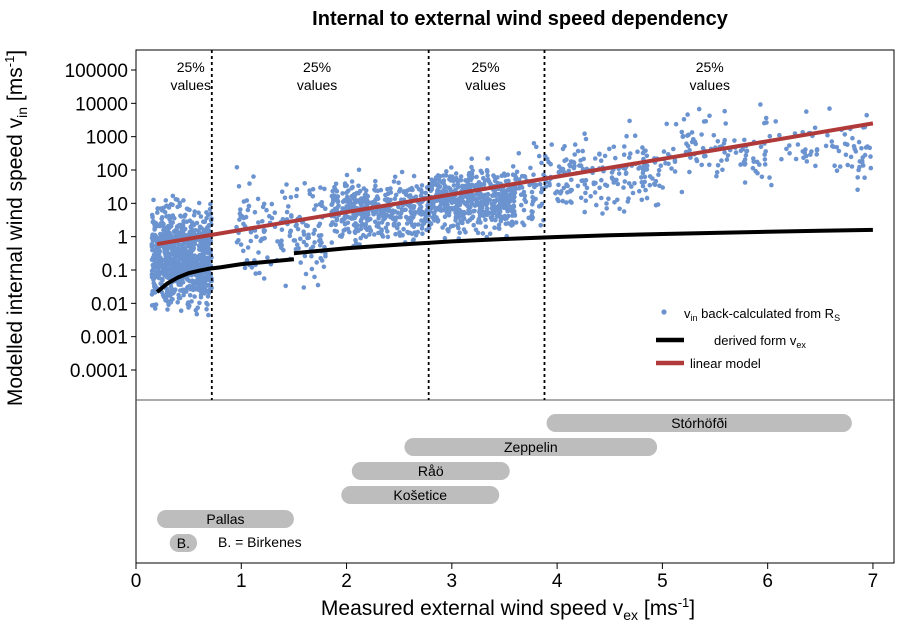  I want to click on station-range-label: B., so click(183, 543).